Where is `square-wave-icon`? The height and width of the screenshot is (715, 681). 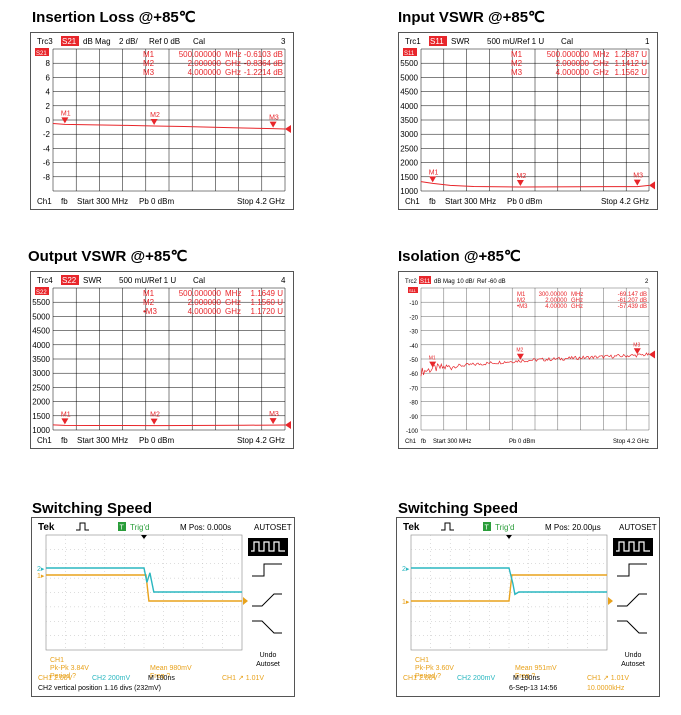
square-wave-icon is located at coordinates (633, 546).